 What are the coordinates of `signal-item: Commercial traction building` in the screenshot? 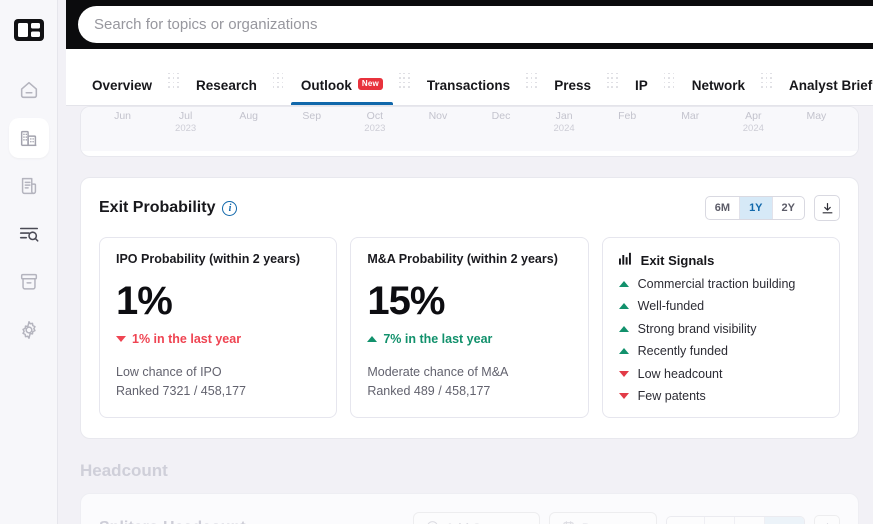 It's located at (720, 283).